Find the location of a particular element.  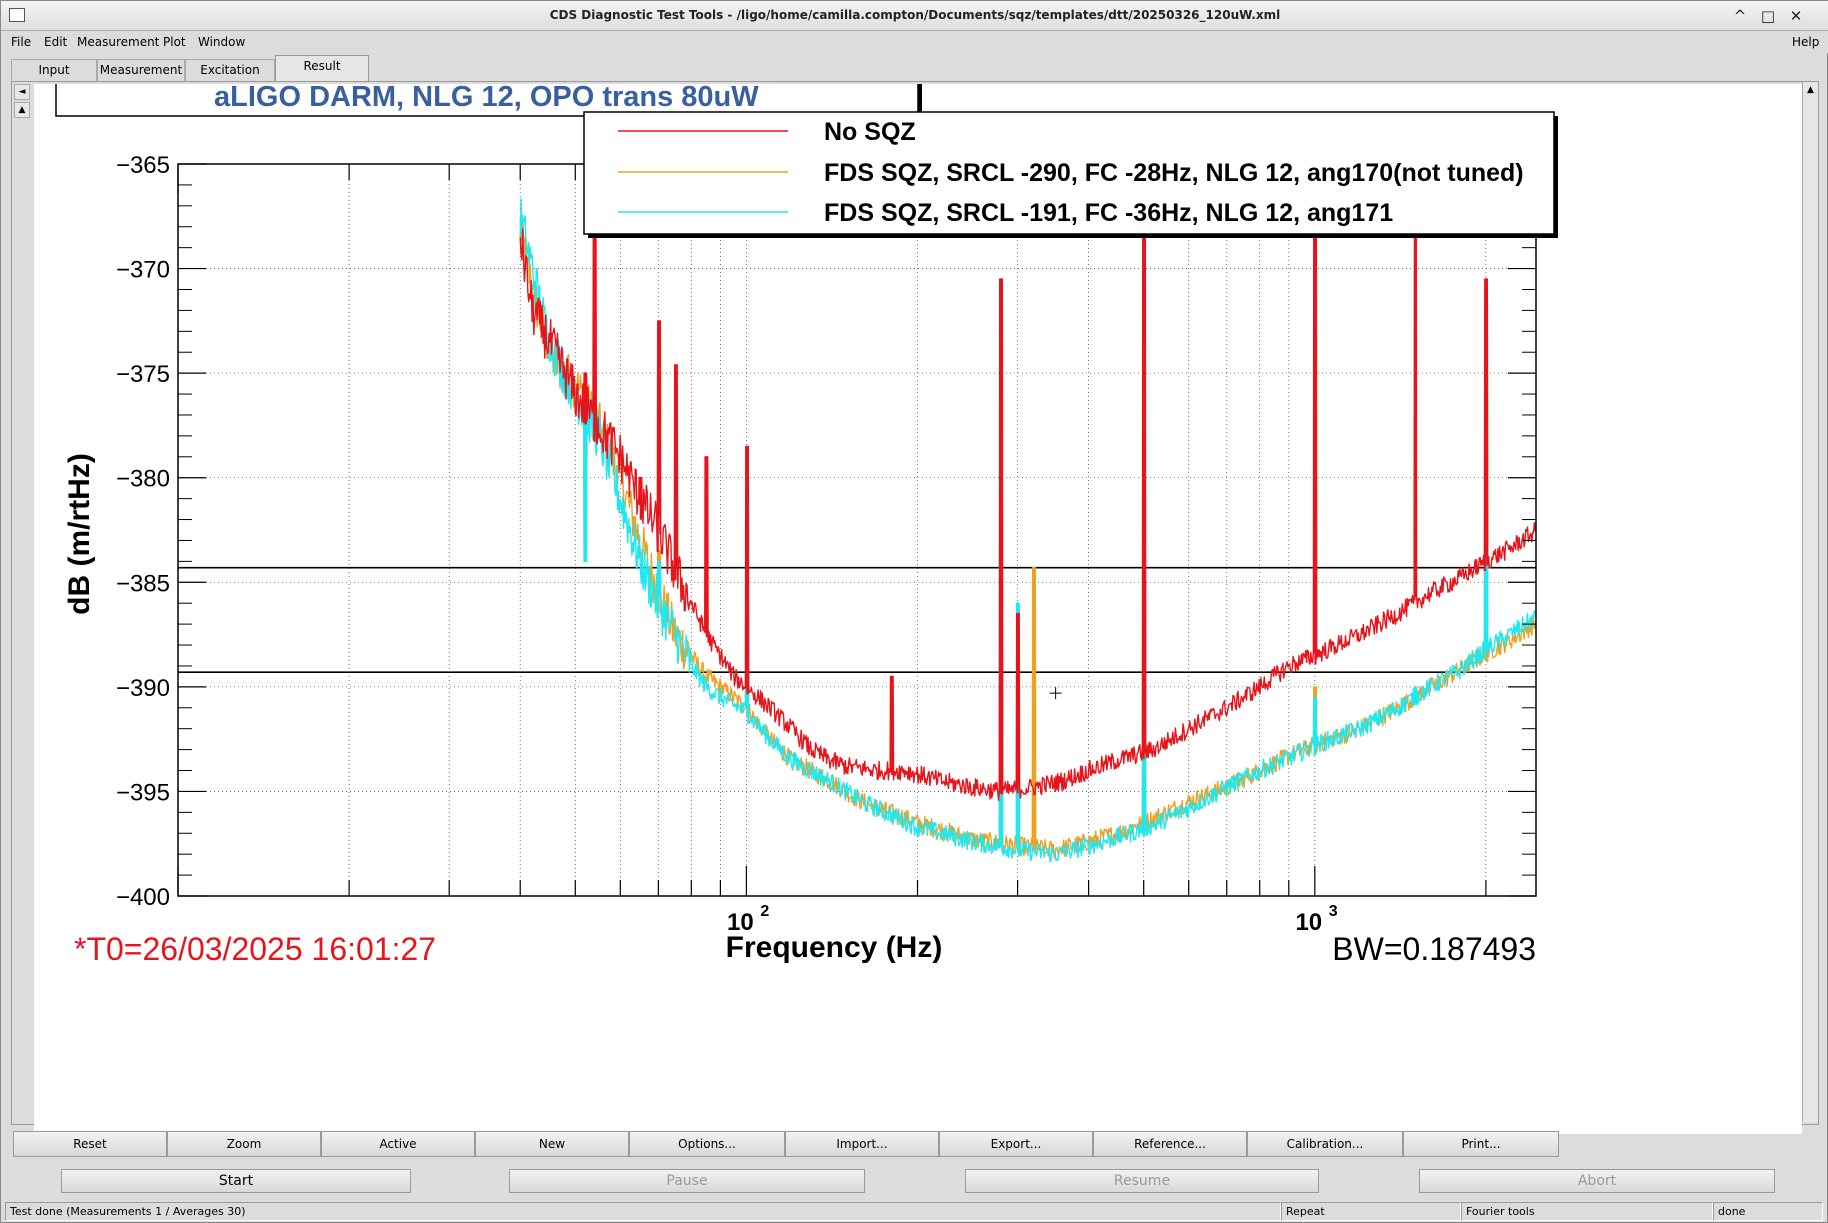

tab-bar: Input Measurement Excitation Result is located at coordinates (914, 68).